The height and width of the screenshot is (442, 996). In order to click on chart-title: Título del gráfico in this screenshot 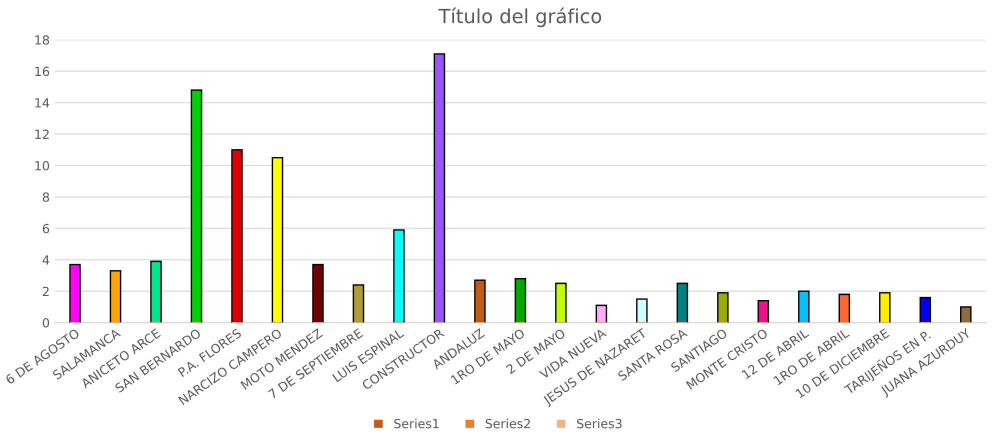, I will do `click(520, 18)`.